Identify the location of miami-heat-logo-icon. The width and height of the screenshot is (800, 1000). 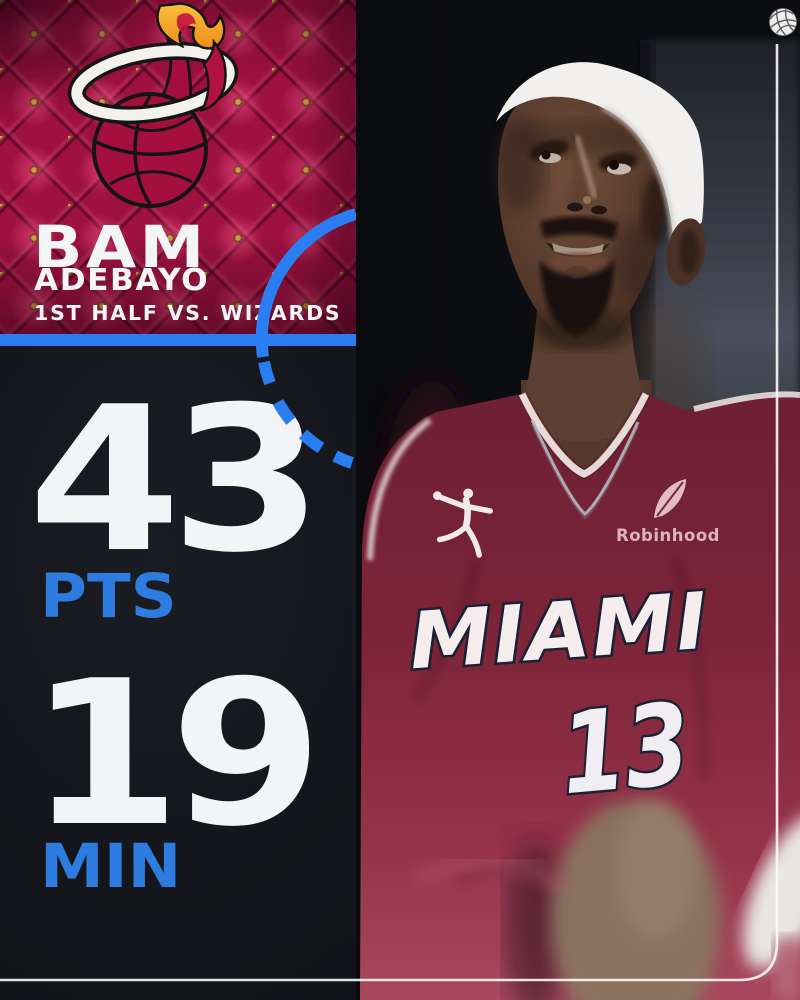
(153, 105).